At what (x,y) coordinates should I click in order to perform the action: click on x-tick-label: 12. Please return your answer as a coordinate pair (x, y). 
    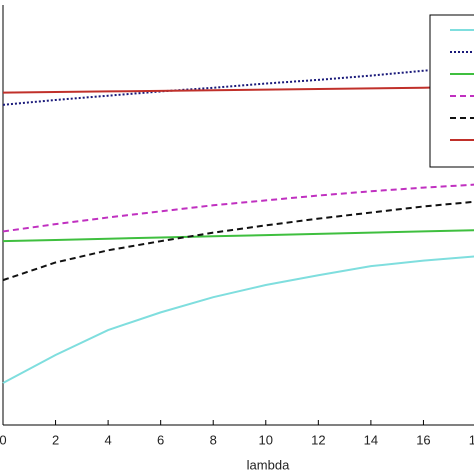
    Looking at the image, I should click on (318, 439).